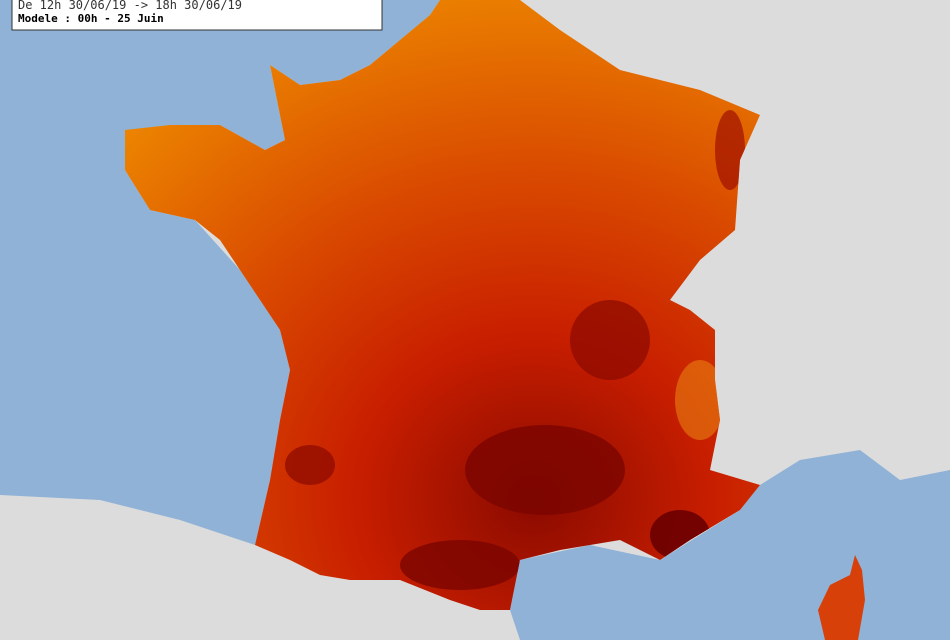 The width and height of the screenshot is (950, 640). I want to click on legend-line2: Modele : 00h - 25 Juin, so click(91, 18).